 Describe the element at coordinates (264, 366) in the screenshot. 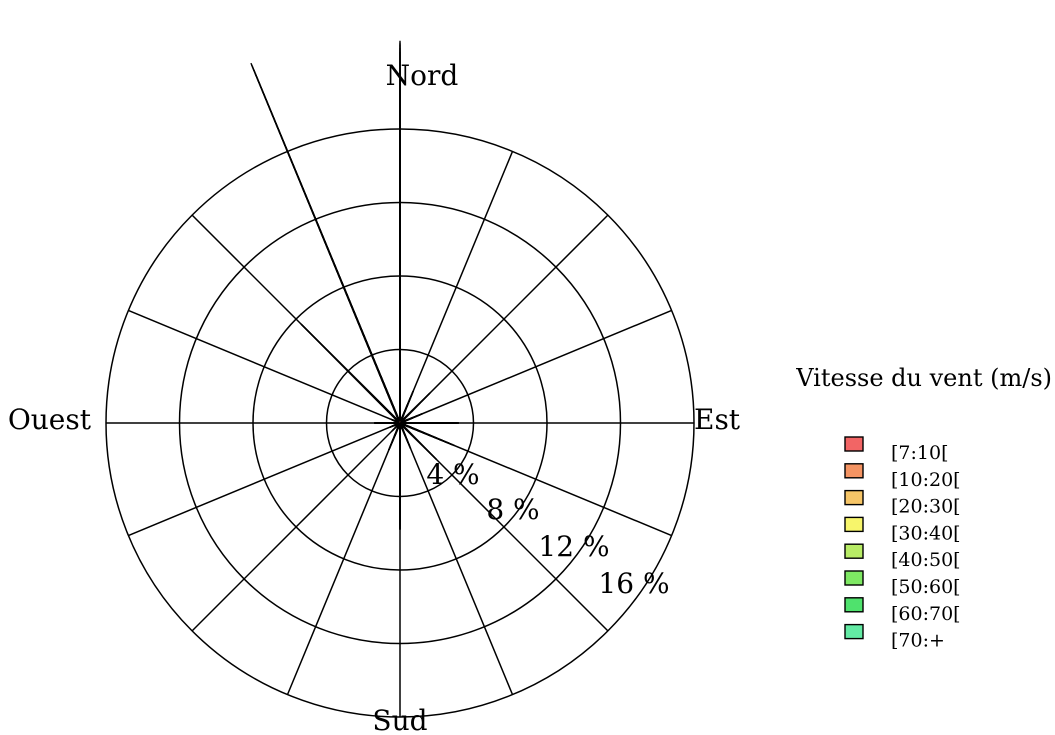

I see `spoke-wnw` at that location.